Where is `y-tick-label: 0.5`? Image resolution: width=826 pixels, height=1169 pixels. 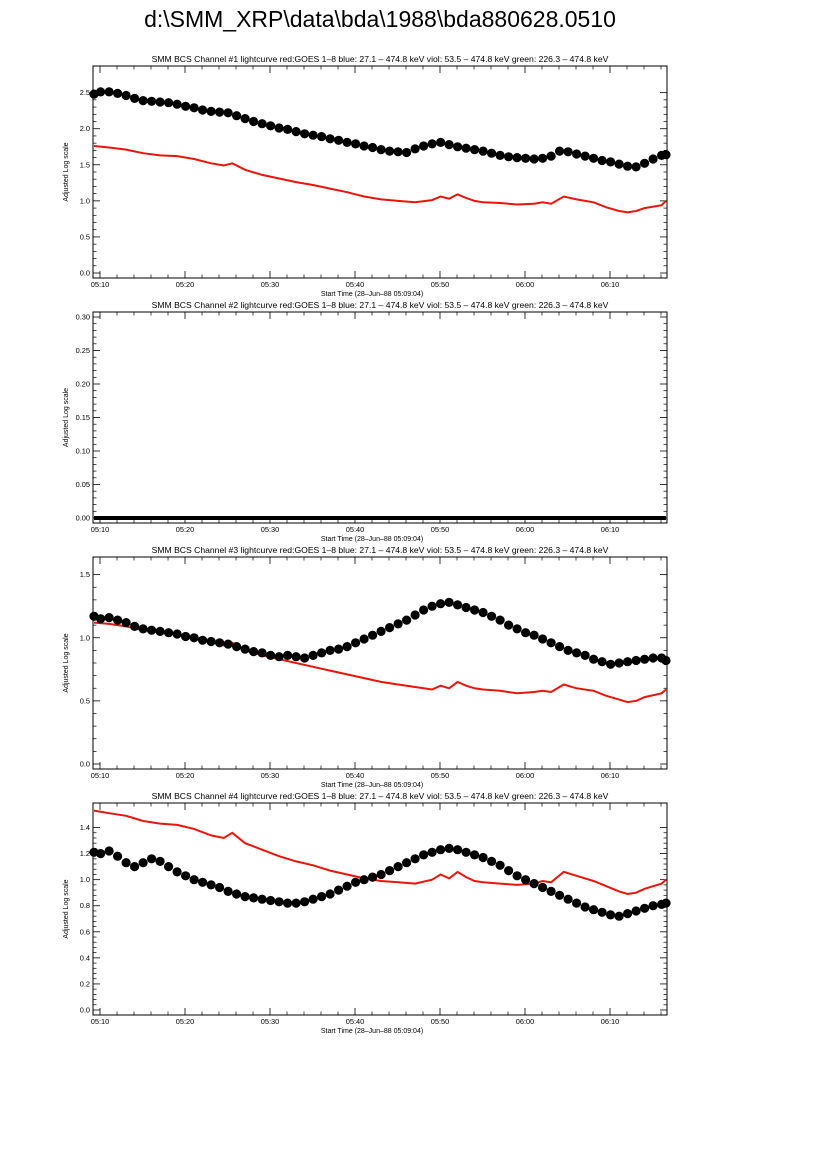
y-tick-label: 0.5 is located at coordinates (85, 700).